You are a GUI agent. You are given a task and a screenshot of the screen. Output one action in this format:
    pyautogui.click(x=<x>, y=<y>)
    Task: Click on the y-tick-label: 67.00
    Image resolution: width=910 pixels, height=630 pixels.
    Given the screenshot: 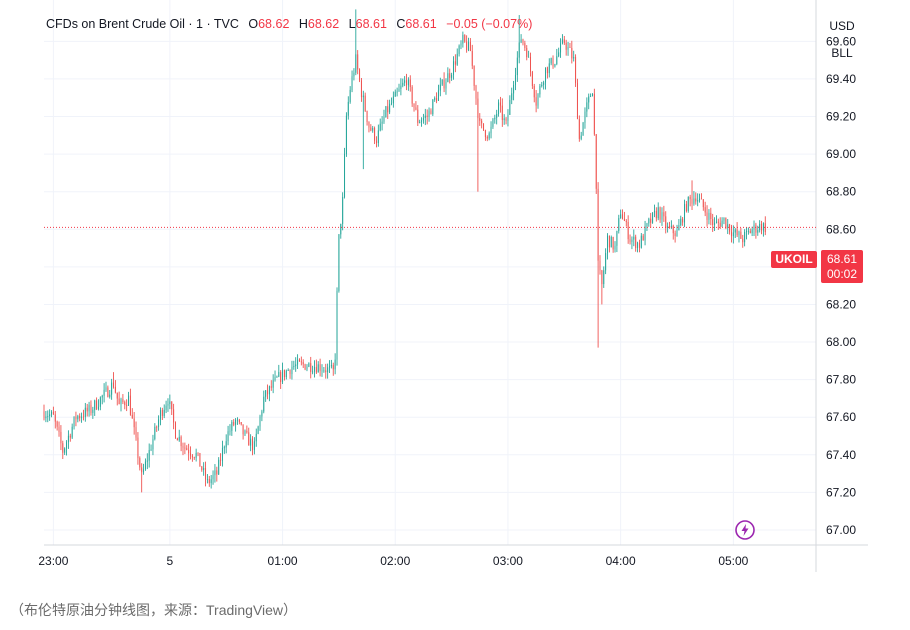 What is the action you would take?
    pyautogui.click(x=841, y=530)
    